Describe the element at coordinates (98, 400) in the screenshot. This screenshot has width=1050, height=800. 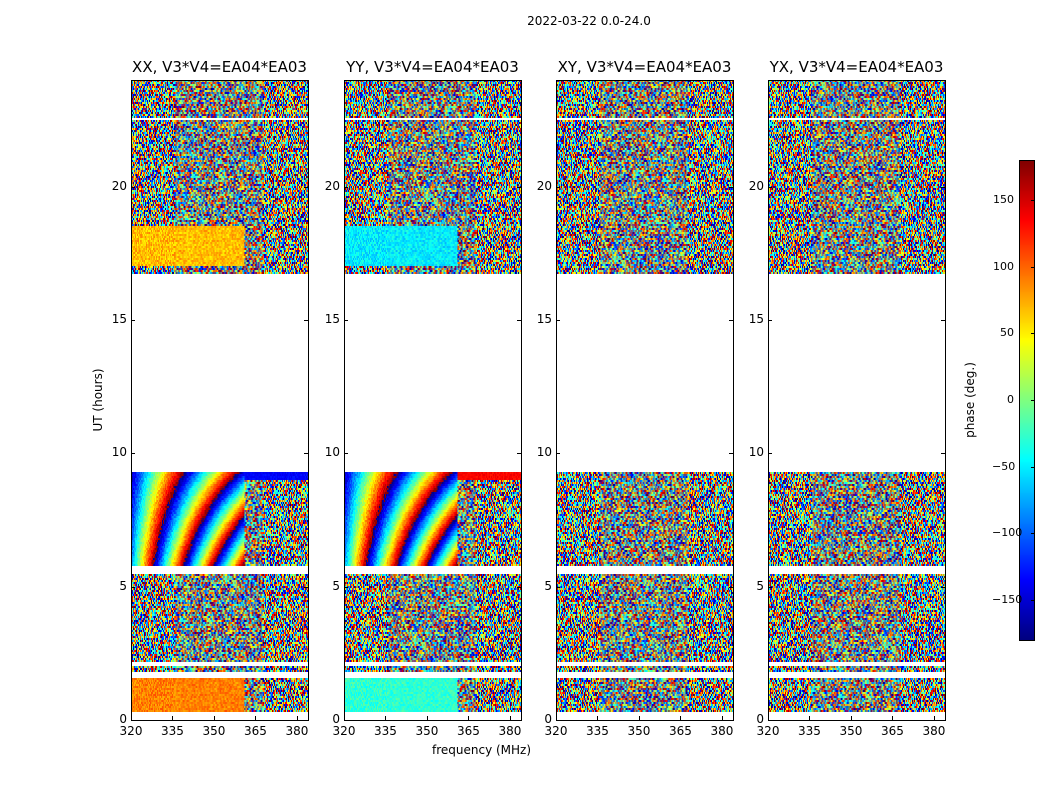
I see `y-axis-label: UT (hours)` at that location.